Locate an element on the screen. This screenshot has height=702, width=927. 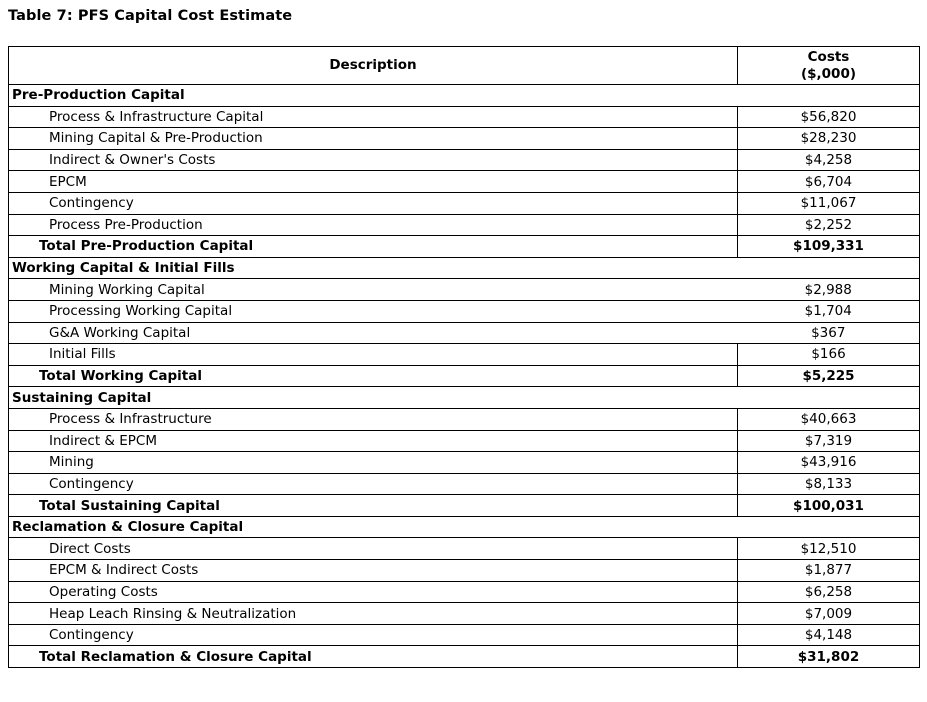
item-label: Operating Costs is located at coordinates (373, 592).